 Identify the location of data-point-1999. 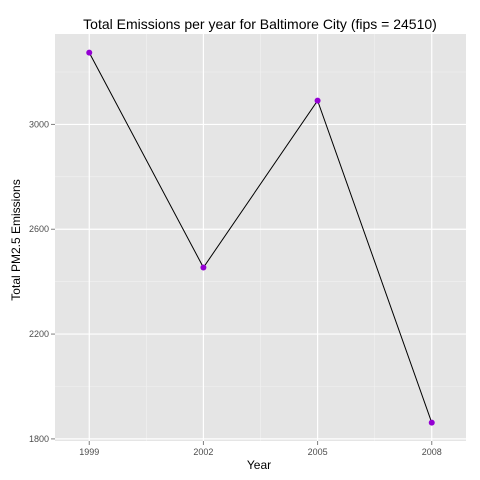
(89, 52).